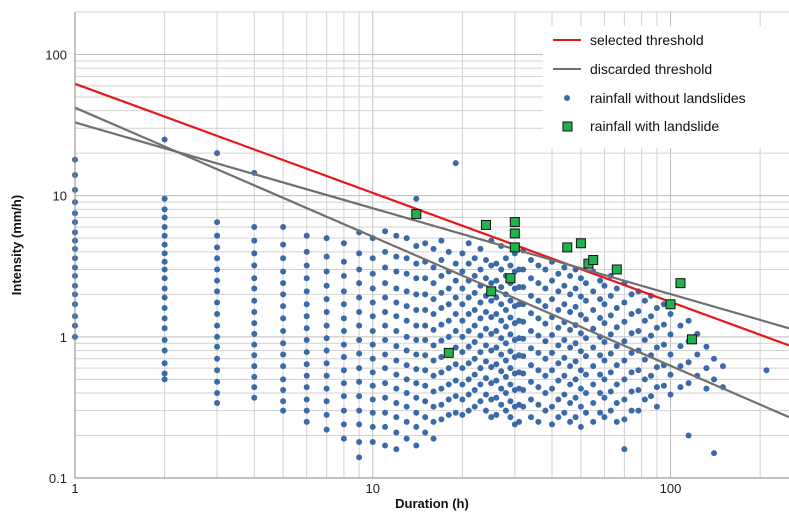 The height and width of the screenshot is (514, 789). Describe the element at coordinates (580, 243) in the screenshot. I see `rainfall-with-landslide-point` at that location.